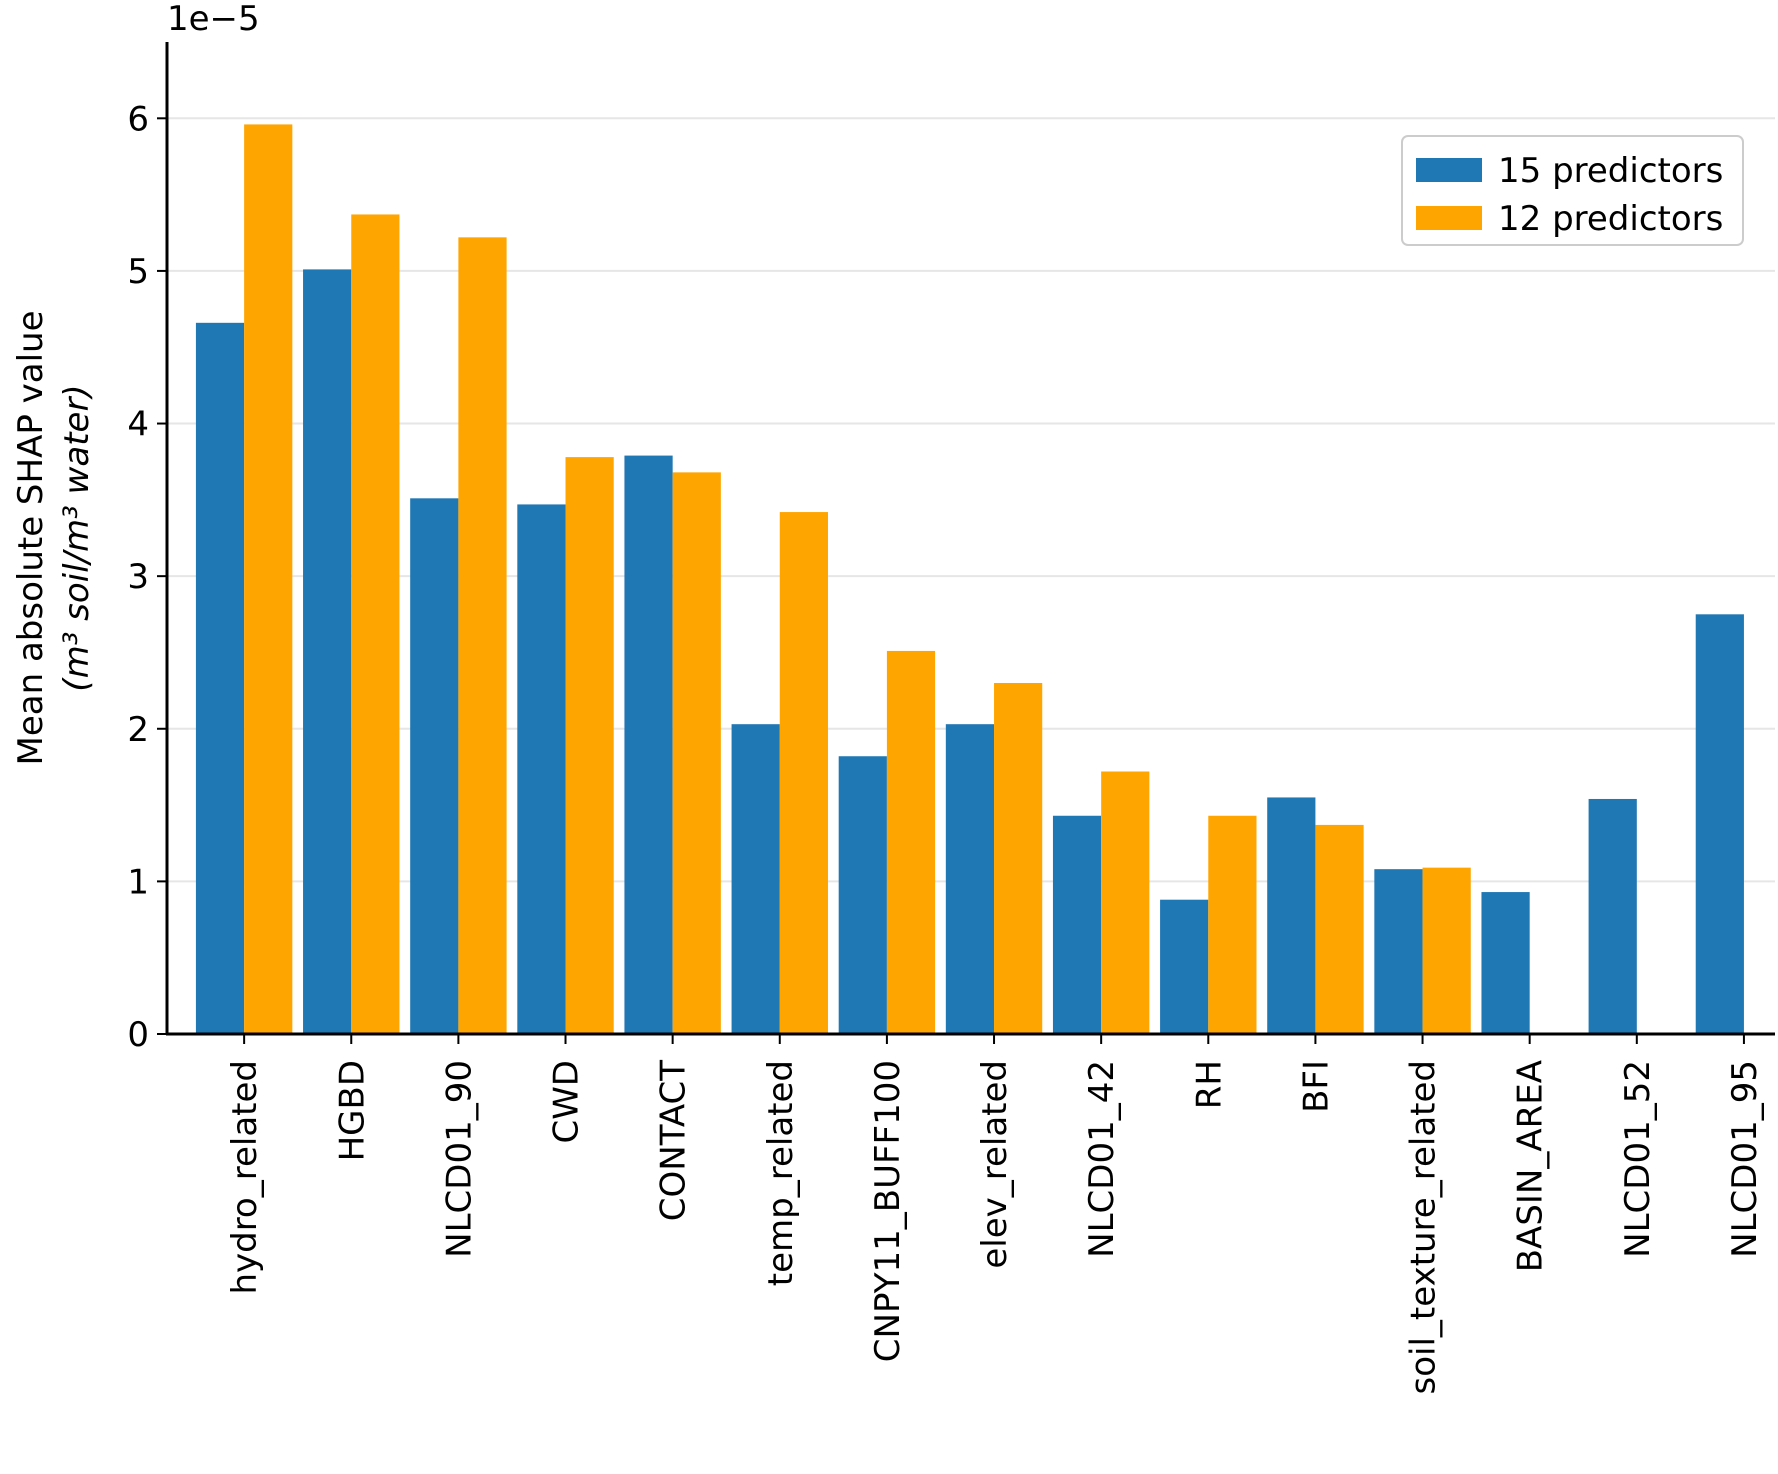 The image size is (1778, 1474). Describe the element at coordinates (213, 19) in the screenshot. I see `y-offset-label: 1e−5` at that location.